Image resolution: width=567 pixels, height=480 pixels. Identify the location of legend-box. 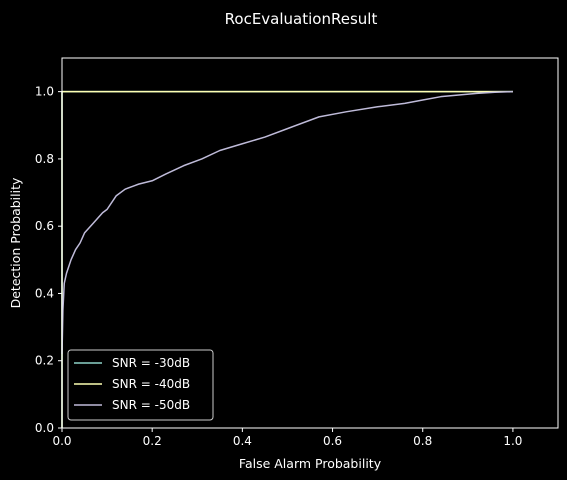
(140, 385).